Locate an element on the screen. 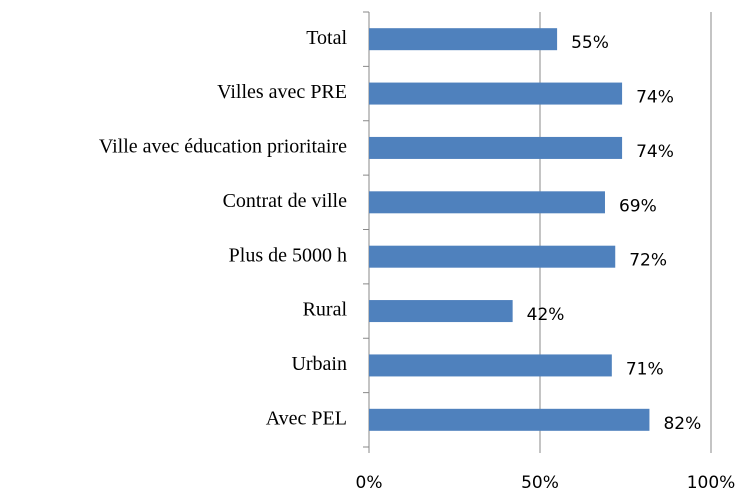 The width and height of the screenshot is (743, 492). value-label: 55% is located at coordinates (590, 43).